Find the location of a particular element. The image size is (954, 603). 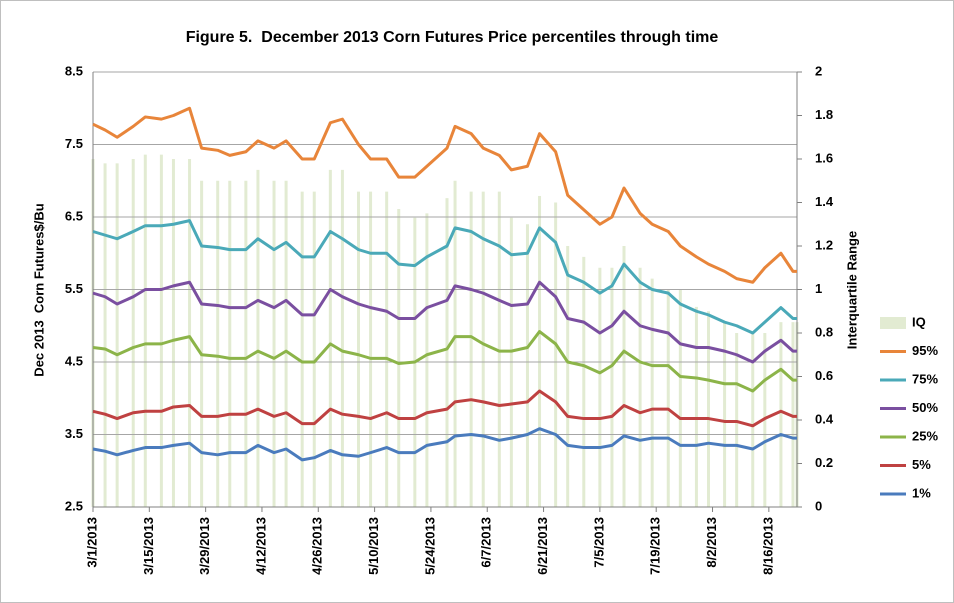

y-tick-label: 4.5 is located at coordinates (74, 360).